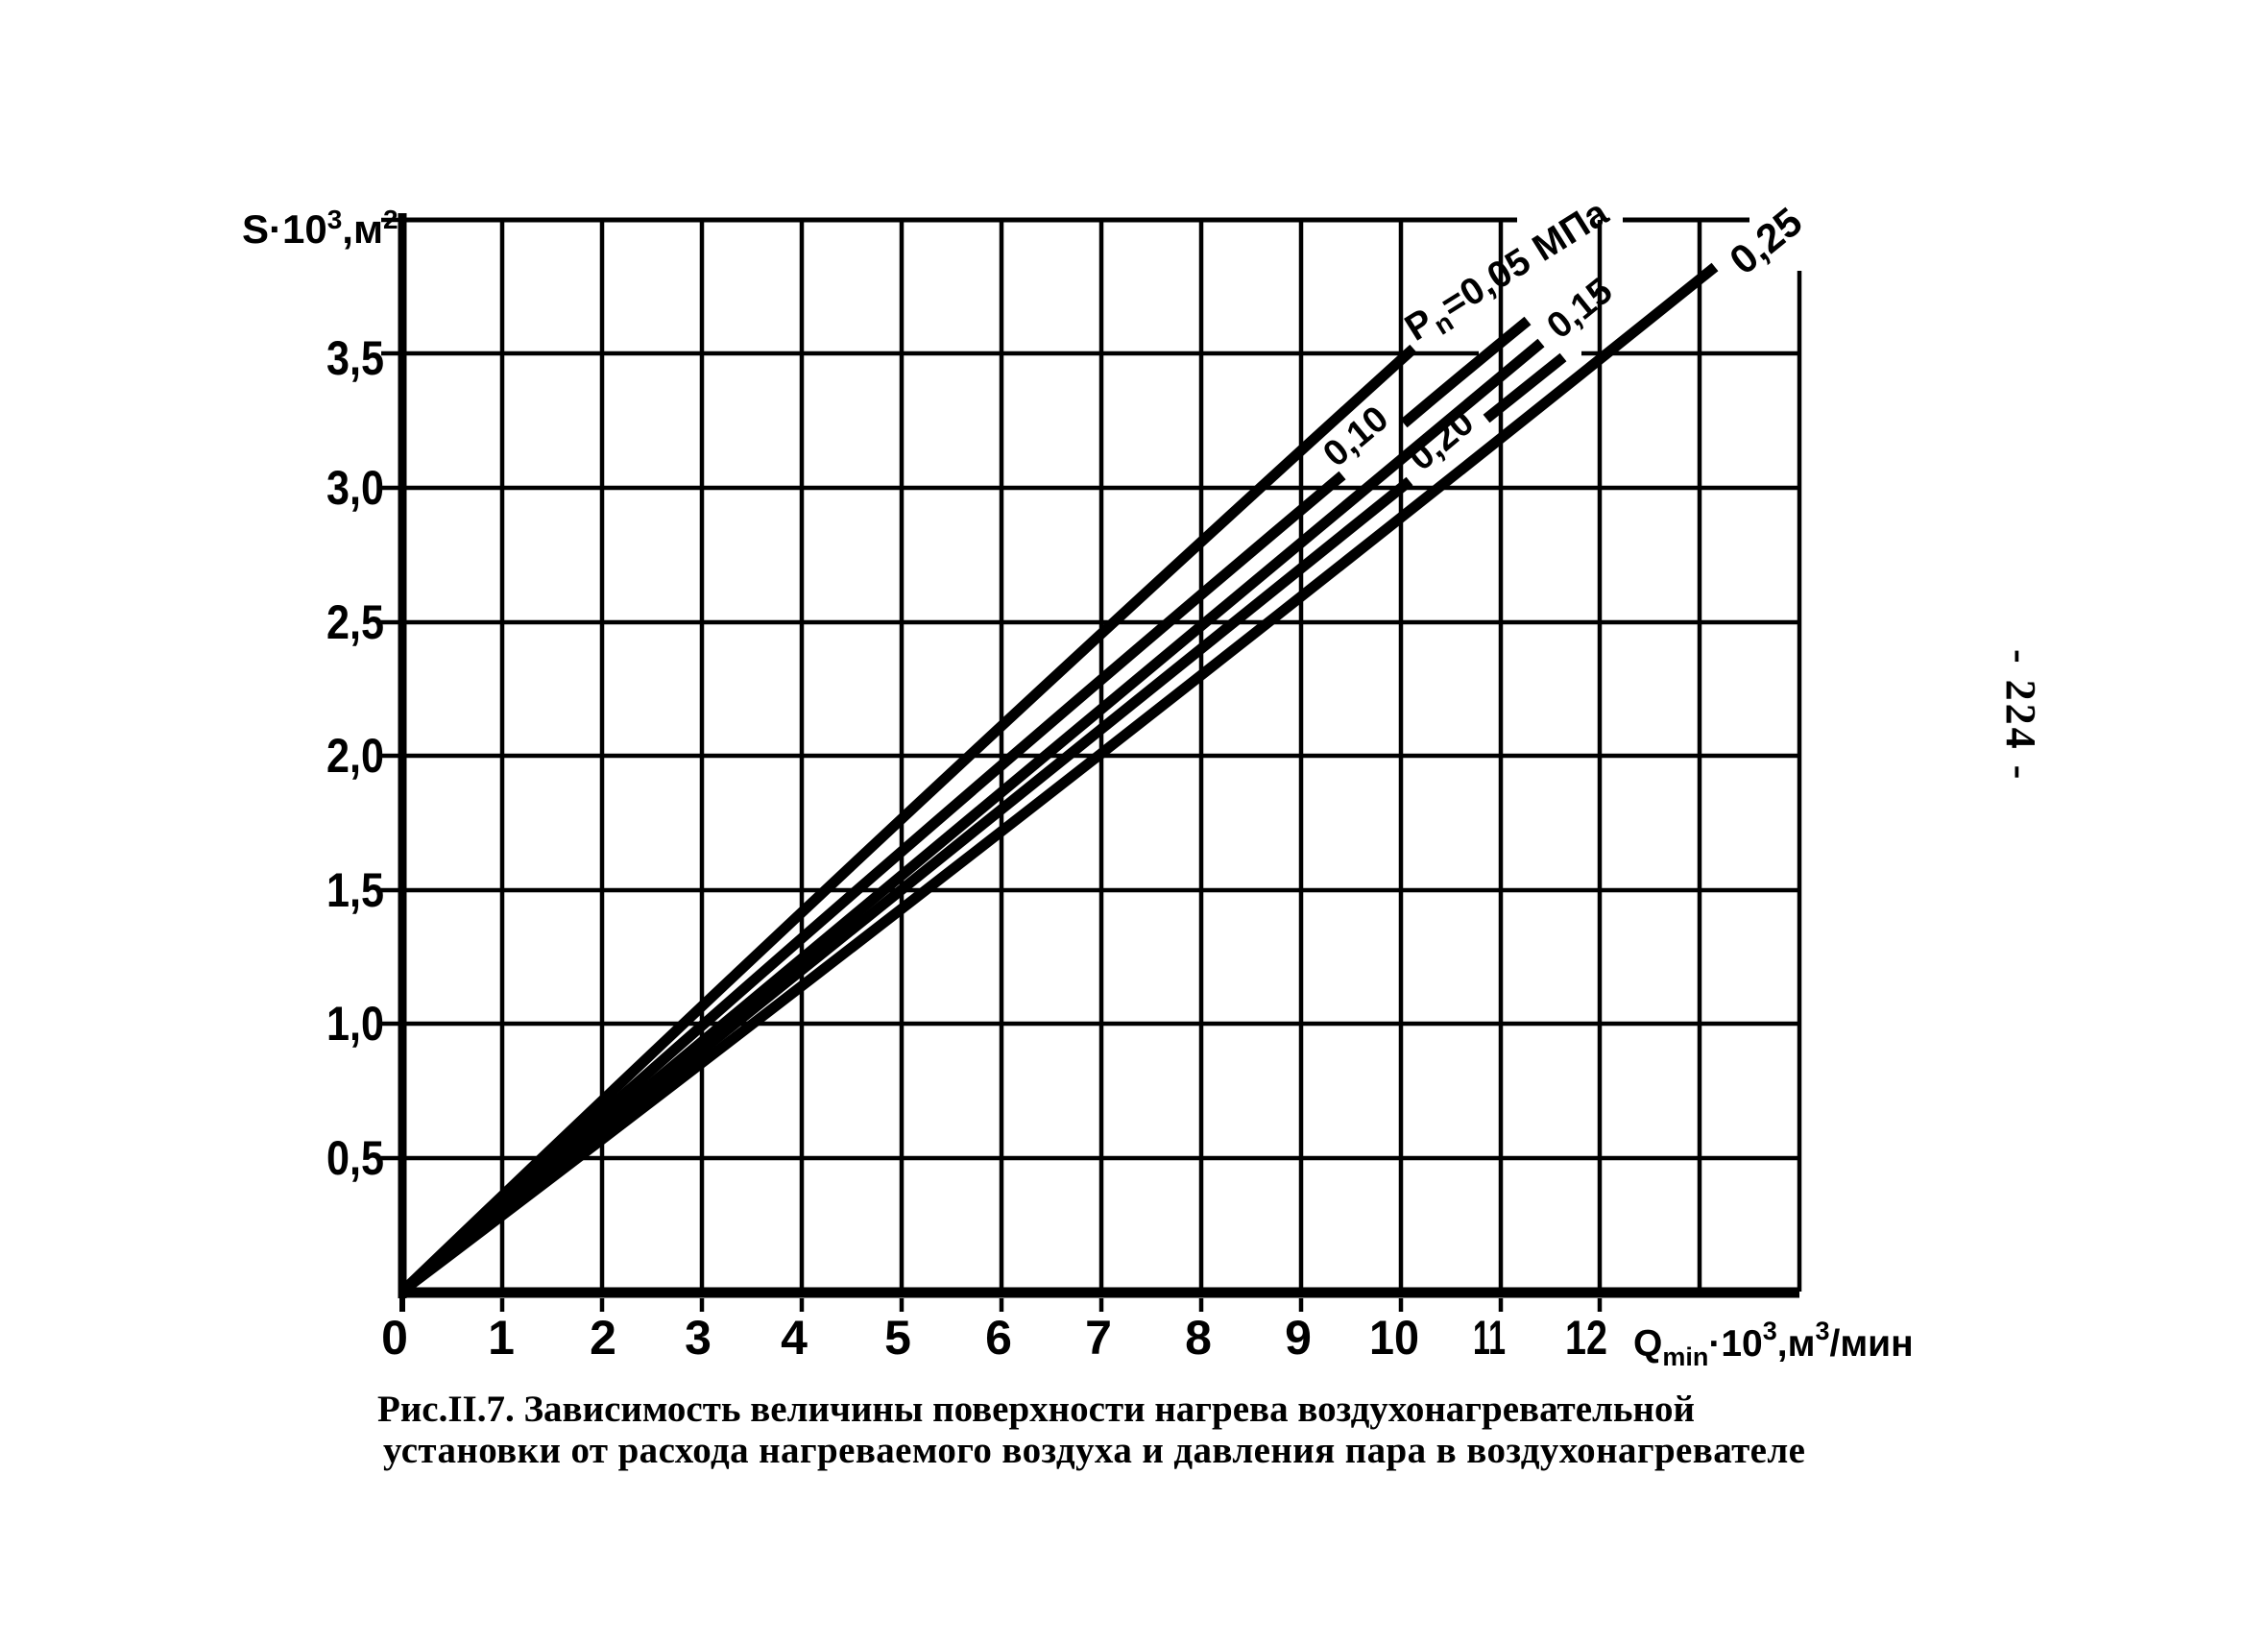 The height and width of the screenshot is (1644, 2268). Describe the element at coordinates (355, 756) in the screenshot. I see `svg-text: 2,0` at that location.